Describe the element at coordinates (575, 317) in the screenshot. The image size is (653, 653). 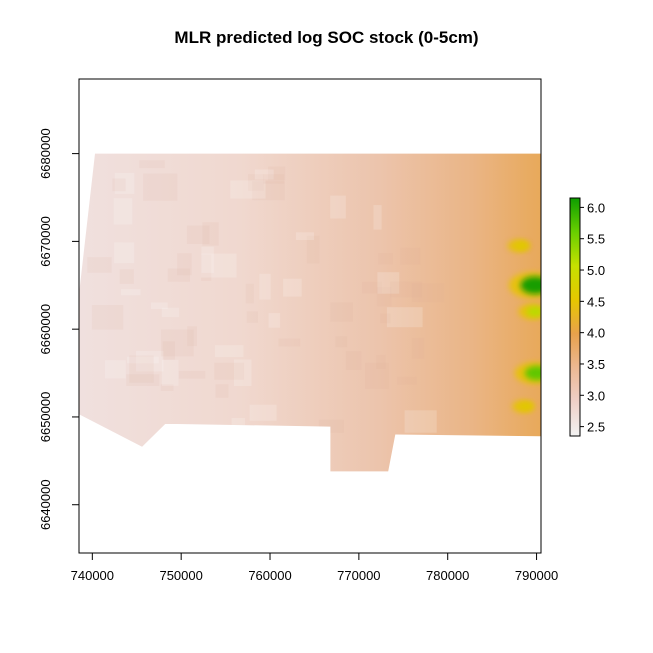
I see `legend-bar` at that location.